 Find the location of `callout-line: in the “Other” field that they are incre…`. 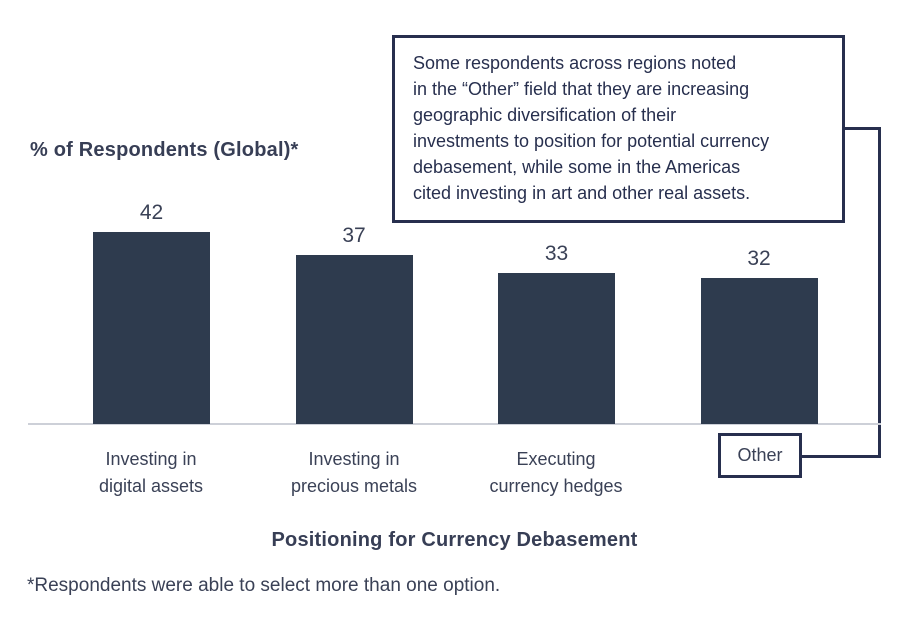

callout-line: in the “Other” field that they are incre… is located at coordinates (581, 89).